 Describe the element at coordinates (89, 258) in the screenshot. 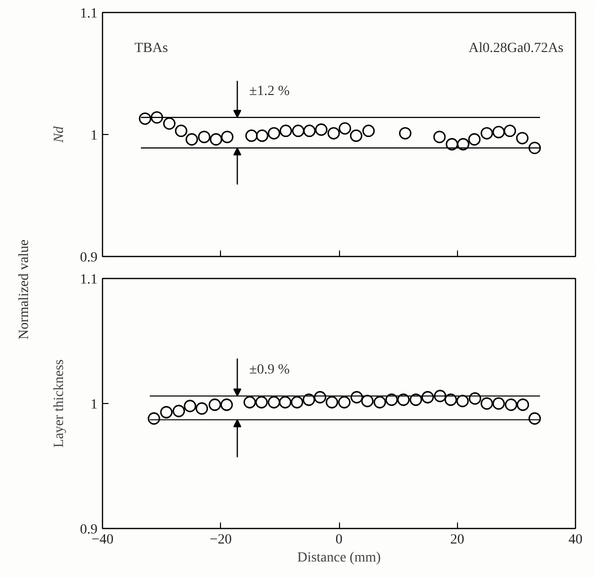

I see `y-tick-label: 0.9` at that location.